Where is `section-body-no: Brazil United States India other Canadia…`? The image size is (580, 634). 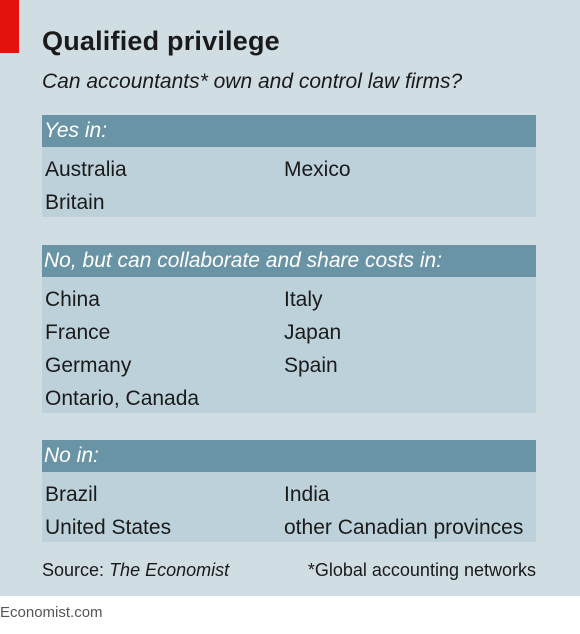
section-body-no: Brazil United States India other Canadia… is located at coordinates (289, 507).